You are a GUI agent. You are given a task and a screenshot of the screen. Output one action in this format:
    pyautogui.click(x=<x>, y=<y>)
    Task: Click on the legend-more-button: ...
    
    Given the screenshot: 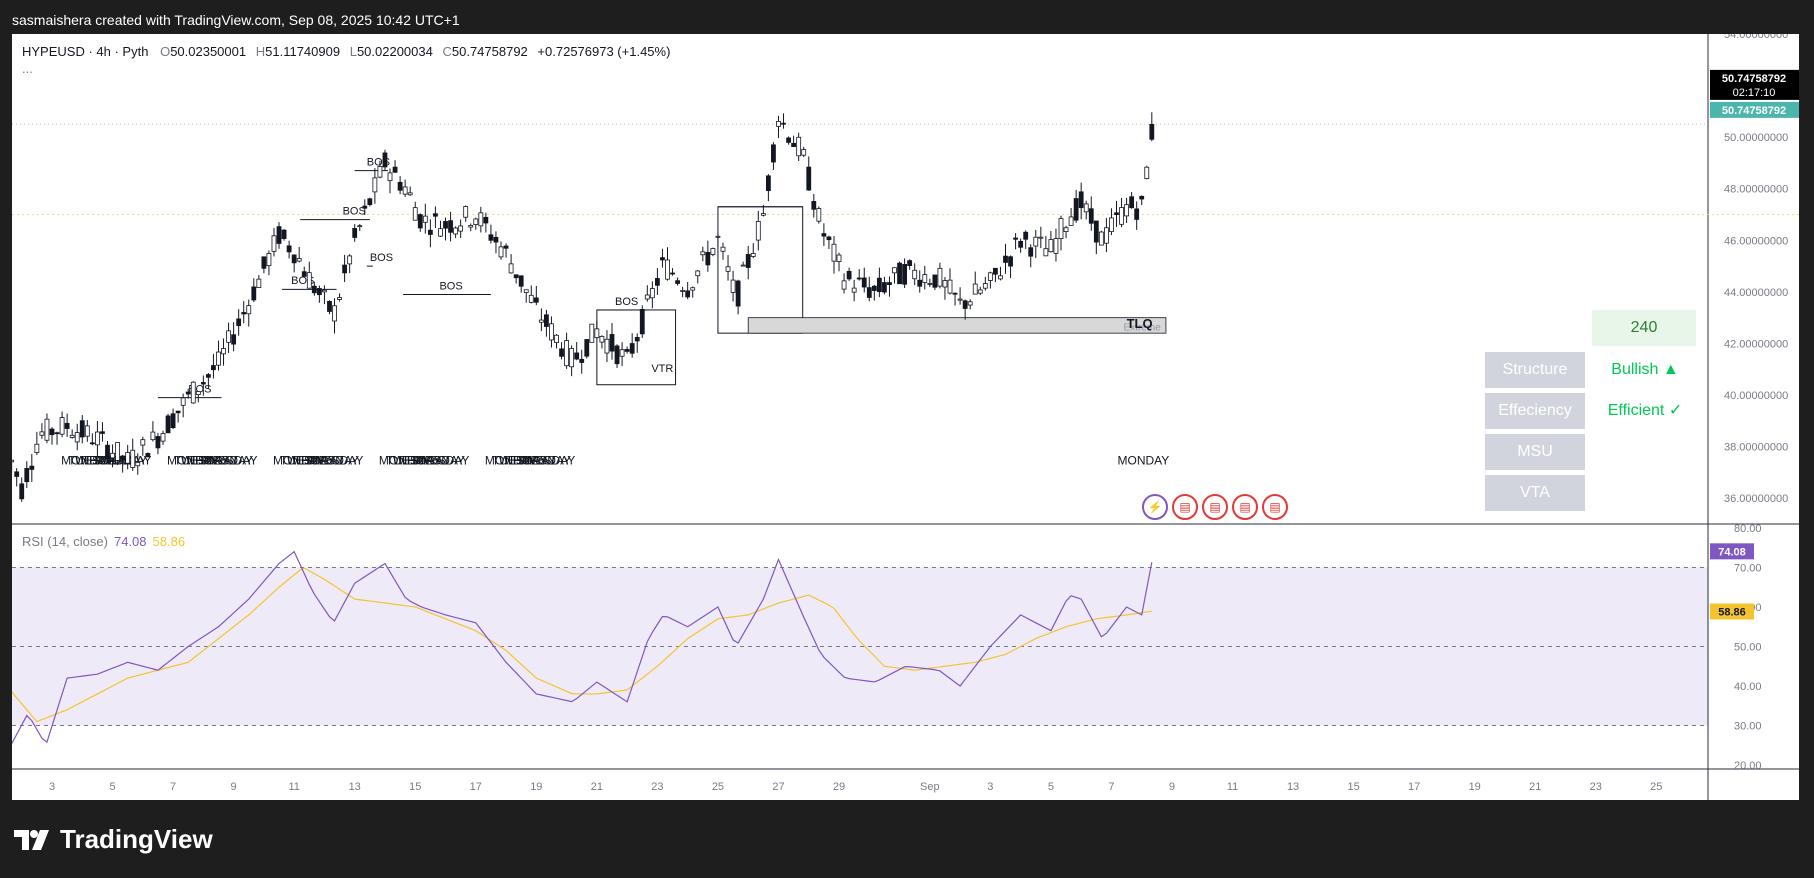 What is the action you would take?
    pyautogui.click(x=27, y=68)
    